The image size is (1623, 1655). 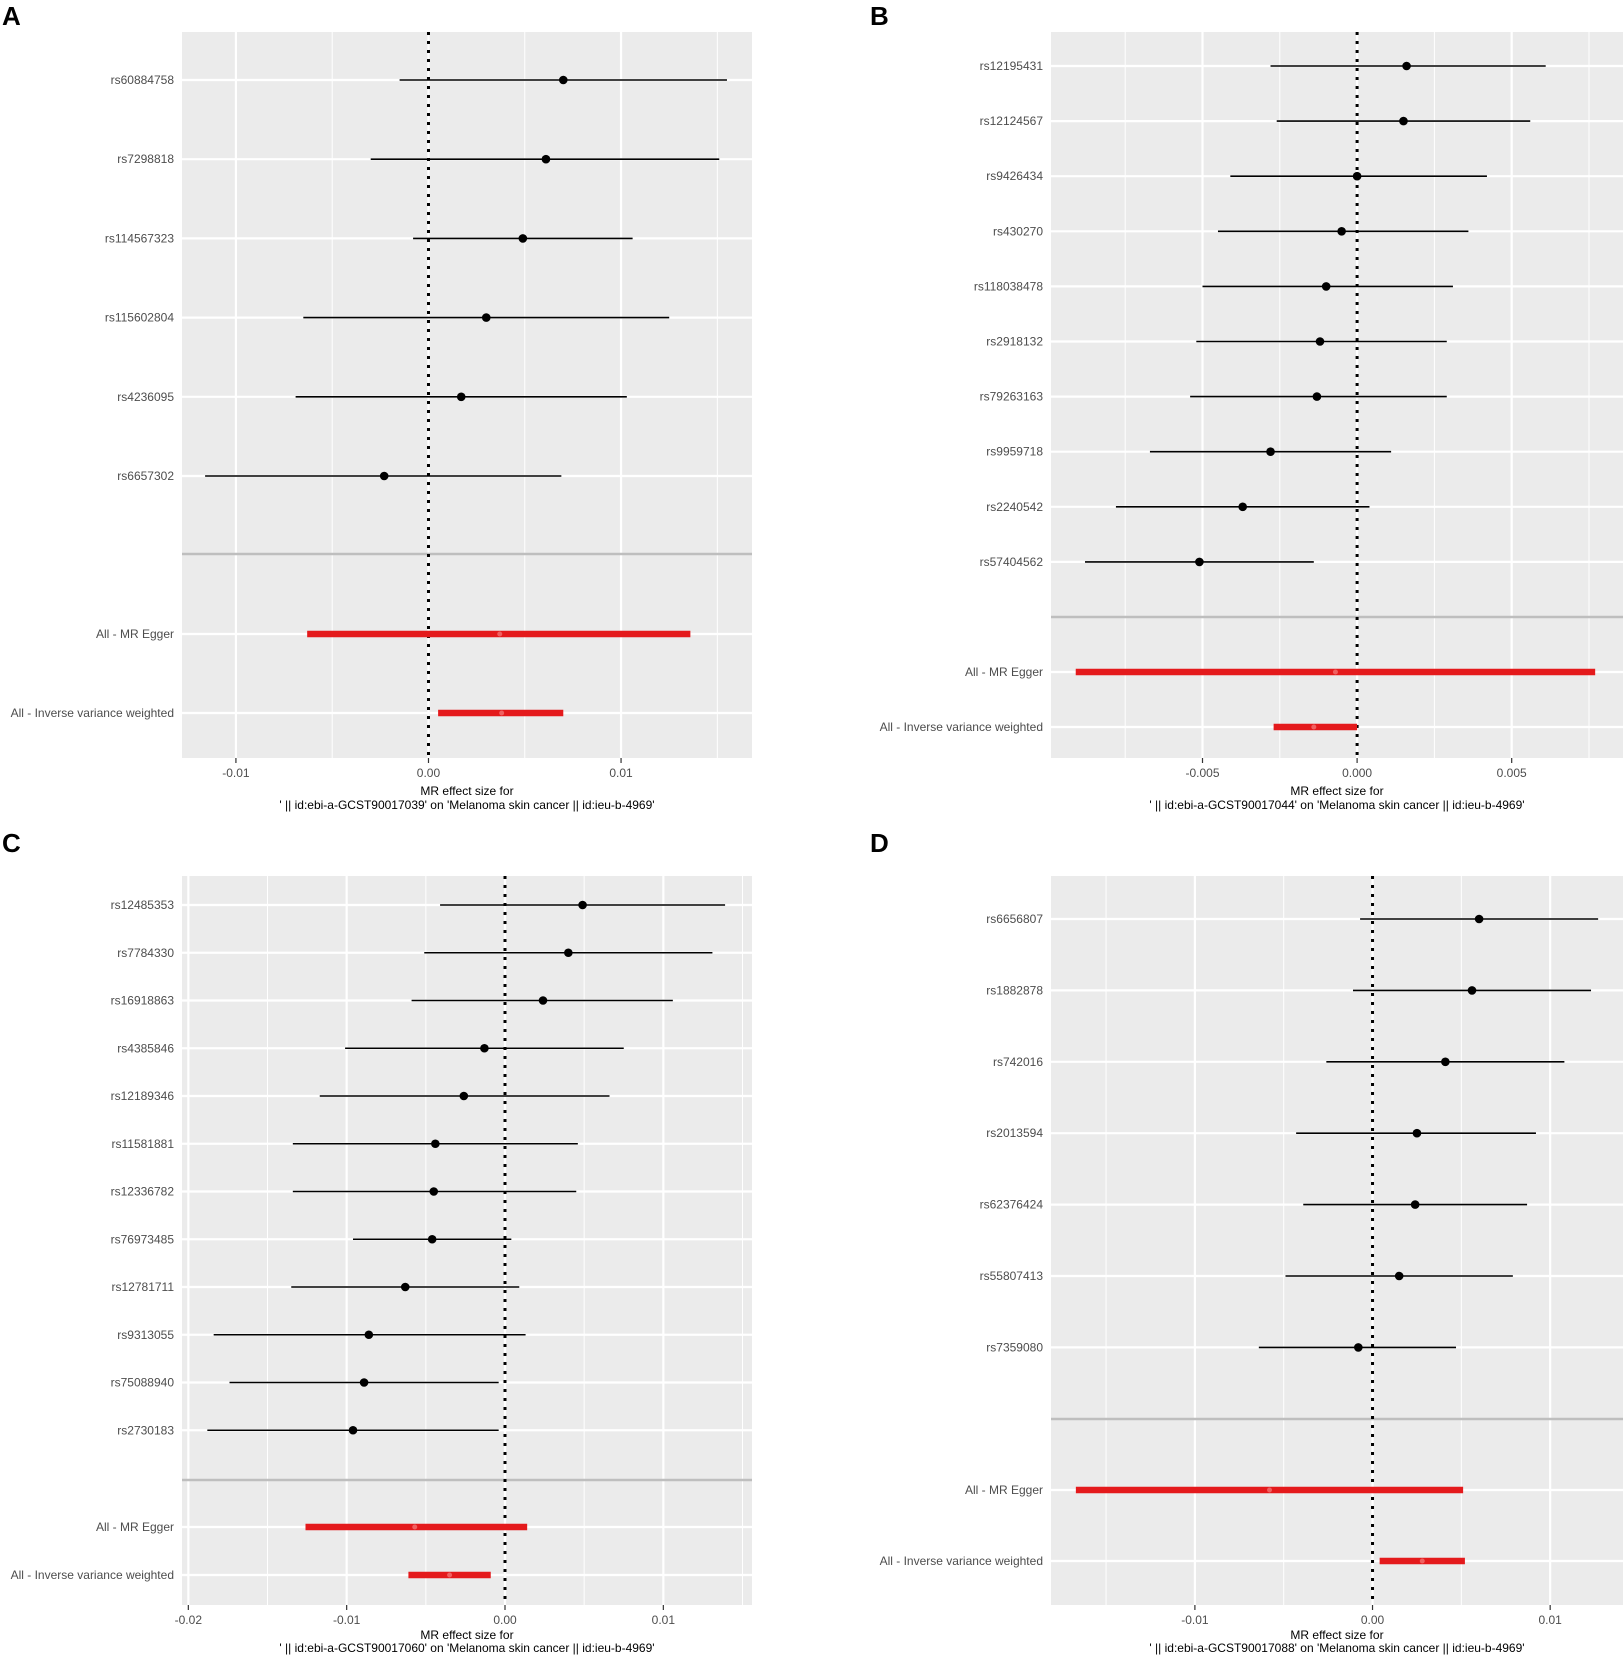 What do you see at coordinates (1012, 562) in the screenshot?
I see `snp-label: rs57404562` at bounding box center [1012, 562].